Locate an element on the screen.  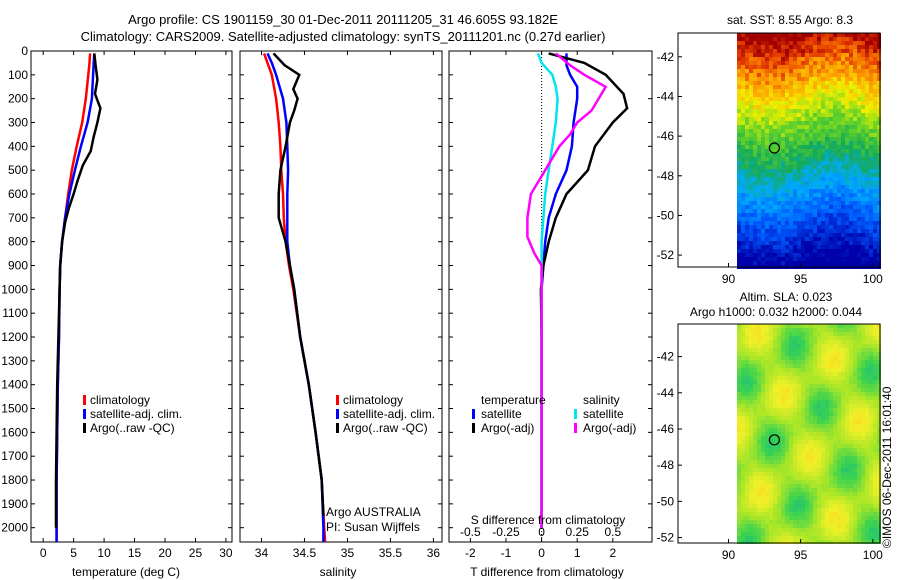
diff-legend-label-4: Argo(-adj) is located at coordinates (609, 428).